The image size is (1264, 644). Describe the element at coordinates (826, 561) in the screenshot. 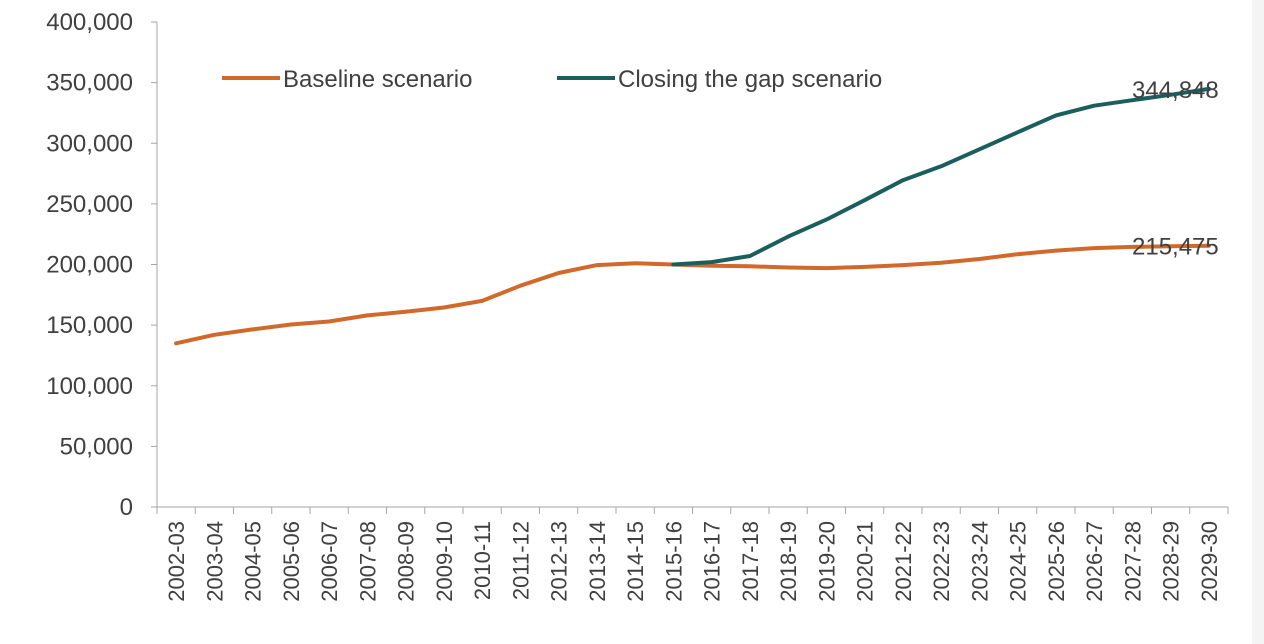

I see `x-tick-label: 2019-20` at that location.